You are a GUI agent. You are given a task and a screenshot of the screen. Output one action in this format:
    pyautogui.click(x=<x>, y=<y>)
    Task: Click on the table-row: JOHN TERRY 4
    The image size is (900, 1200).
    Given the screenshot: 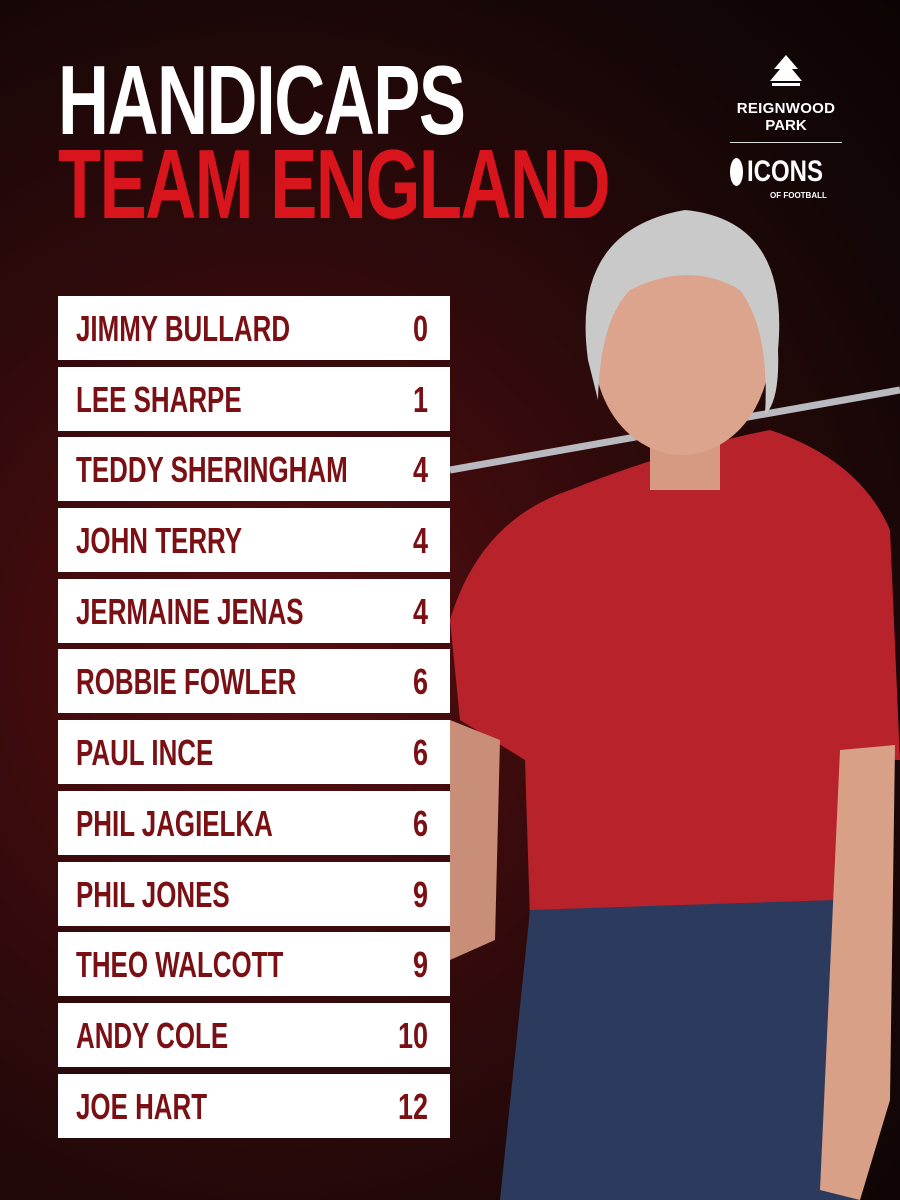 What is the action you would take?
    pyautogui.click(x=254, y=540)
    